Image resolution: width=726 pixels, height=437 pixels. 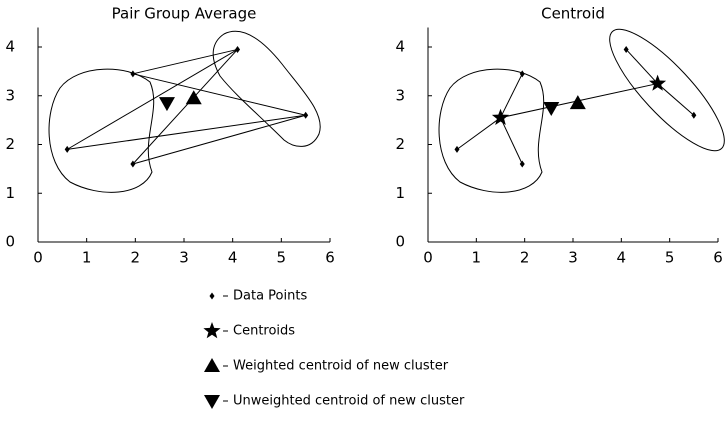 I want to click on weighted-centroid, so click(x=212, y=365).